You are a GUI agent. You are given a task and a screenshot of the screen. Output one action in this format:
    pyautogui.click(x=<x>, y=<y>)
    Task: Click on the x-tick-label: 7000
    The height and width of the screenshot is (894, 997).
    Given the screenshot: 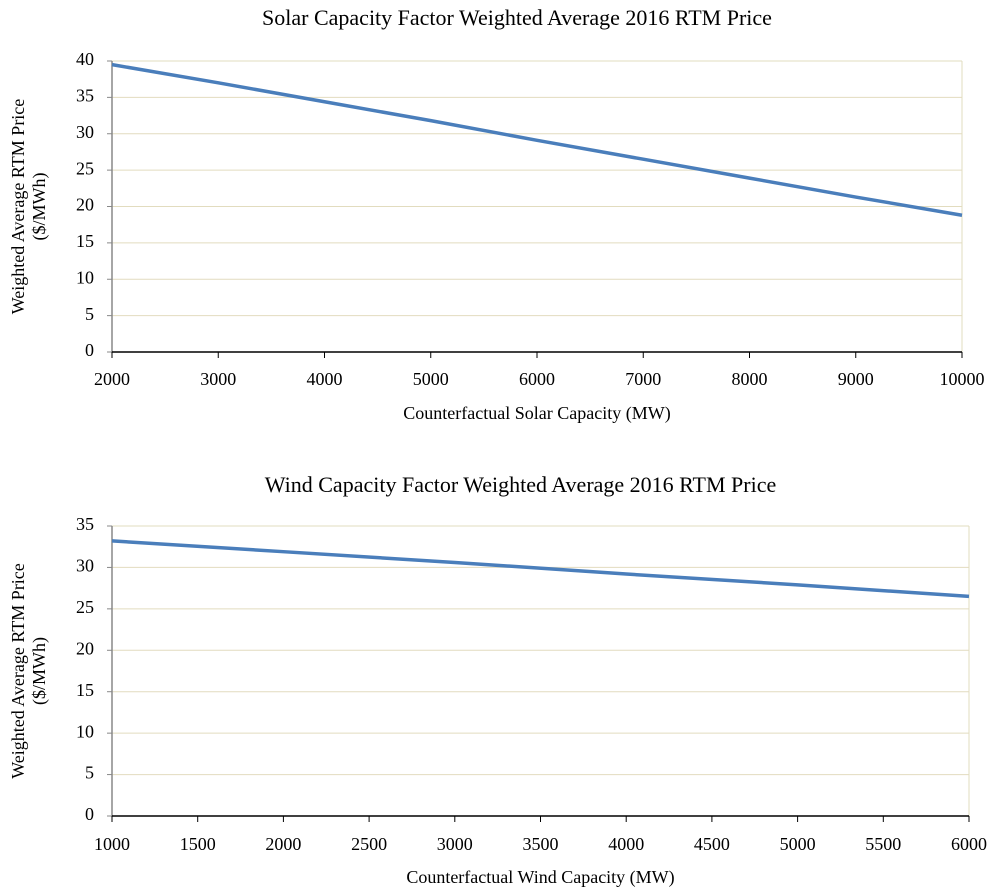 What is the action you would take?
    pyautogui.click(x=643, y=379)
    